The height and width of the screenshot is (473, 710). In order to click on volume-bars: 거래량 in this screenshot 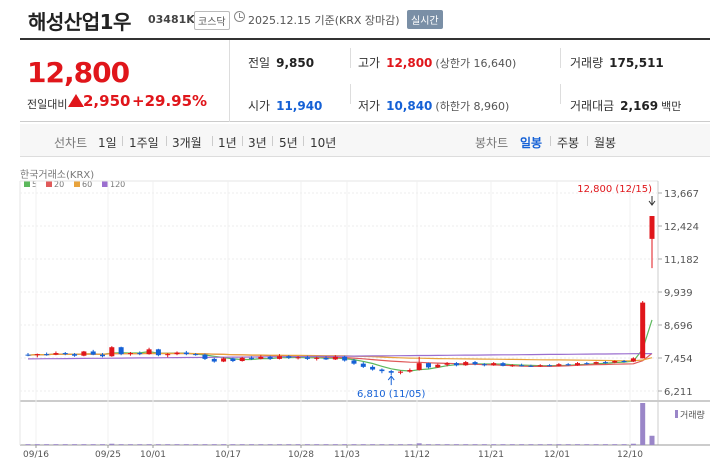, I will do `click(365, 424)`.